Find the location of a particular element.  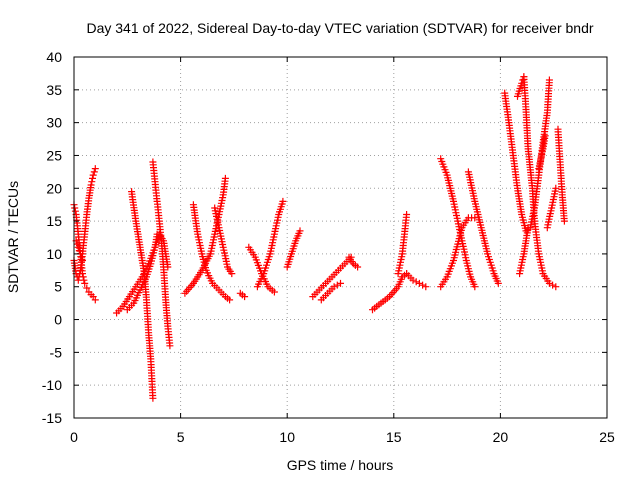

x-tick-label: 15 is located at coordinates (394, 437).